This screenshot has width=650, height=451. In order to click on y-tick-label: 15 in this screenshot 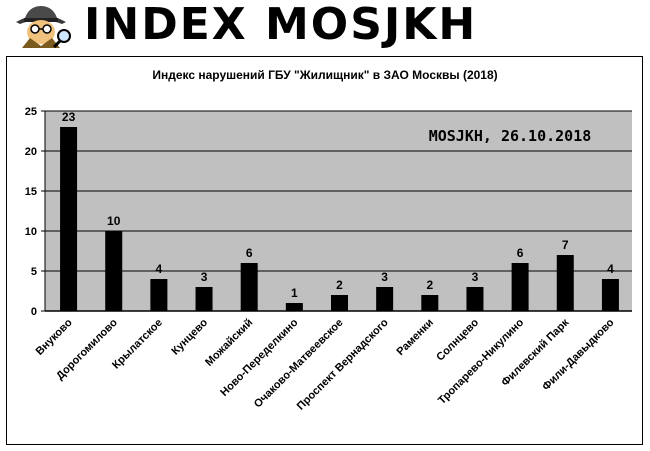, I will do `click(31, 192)`.